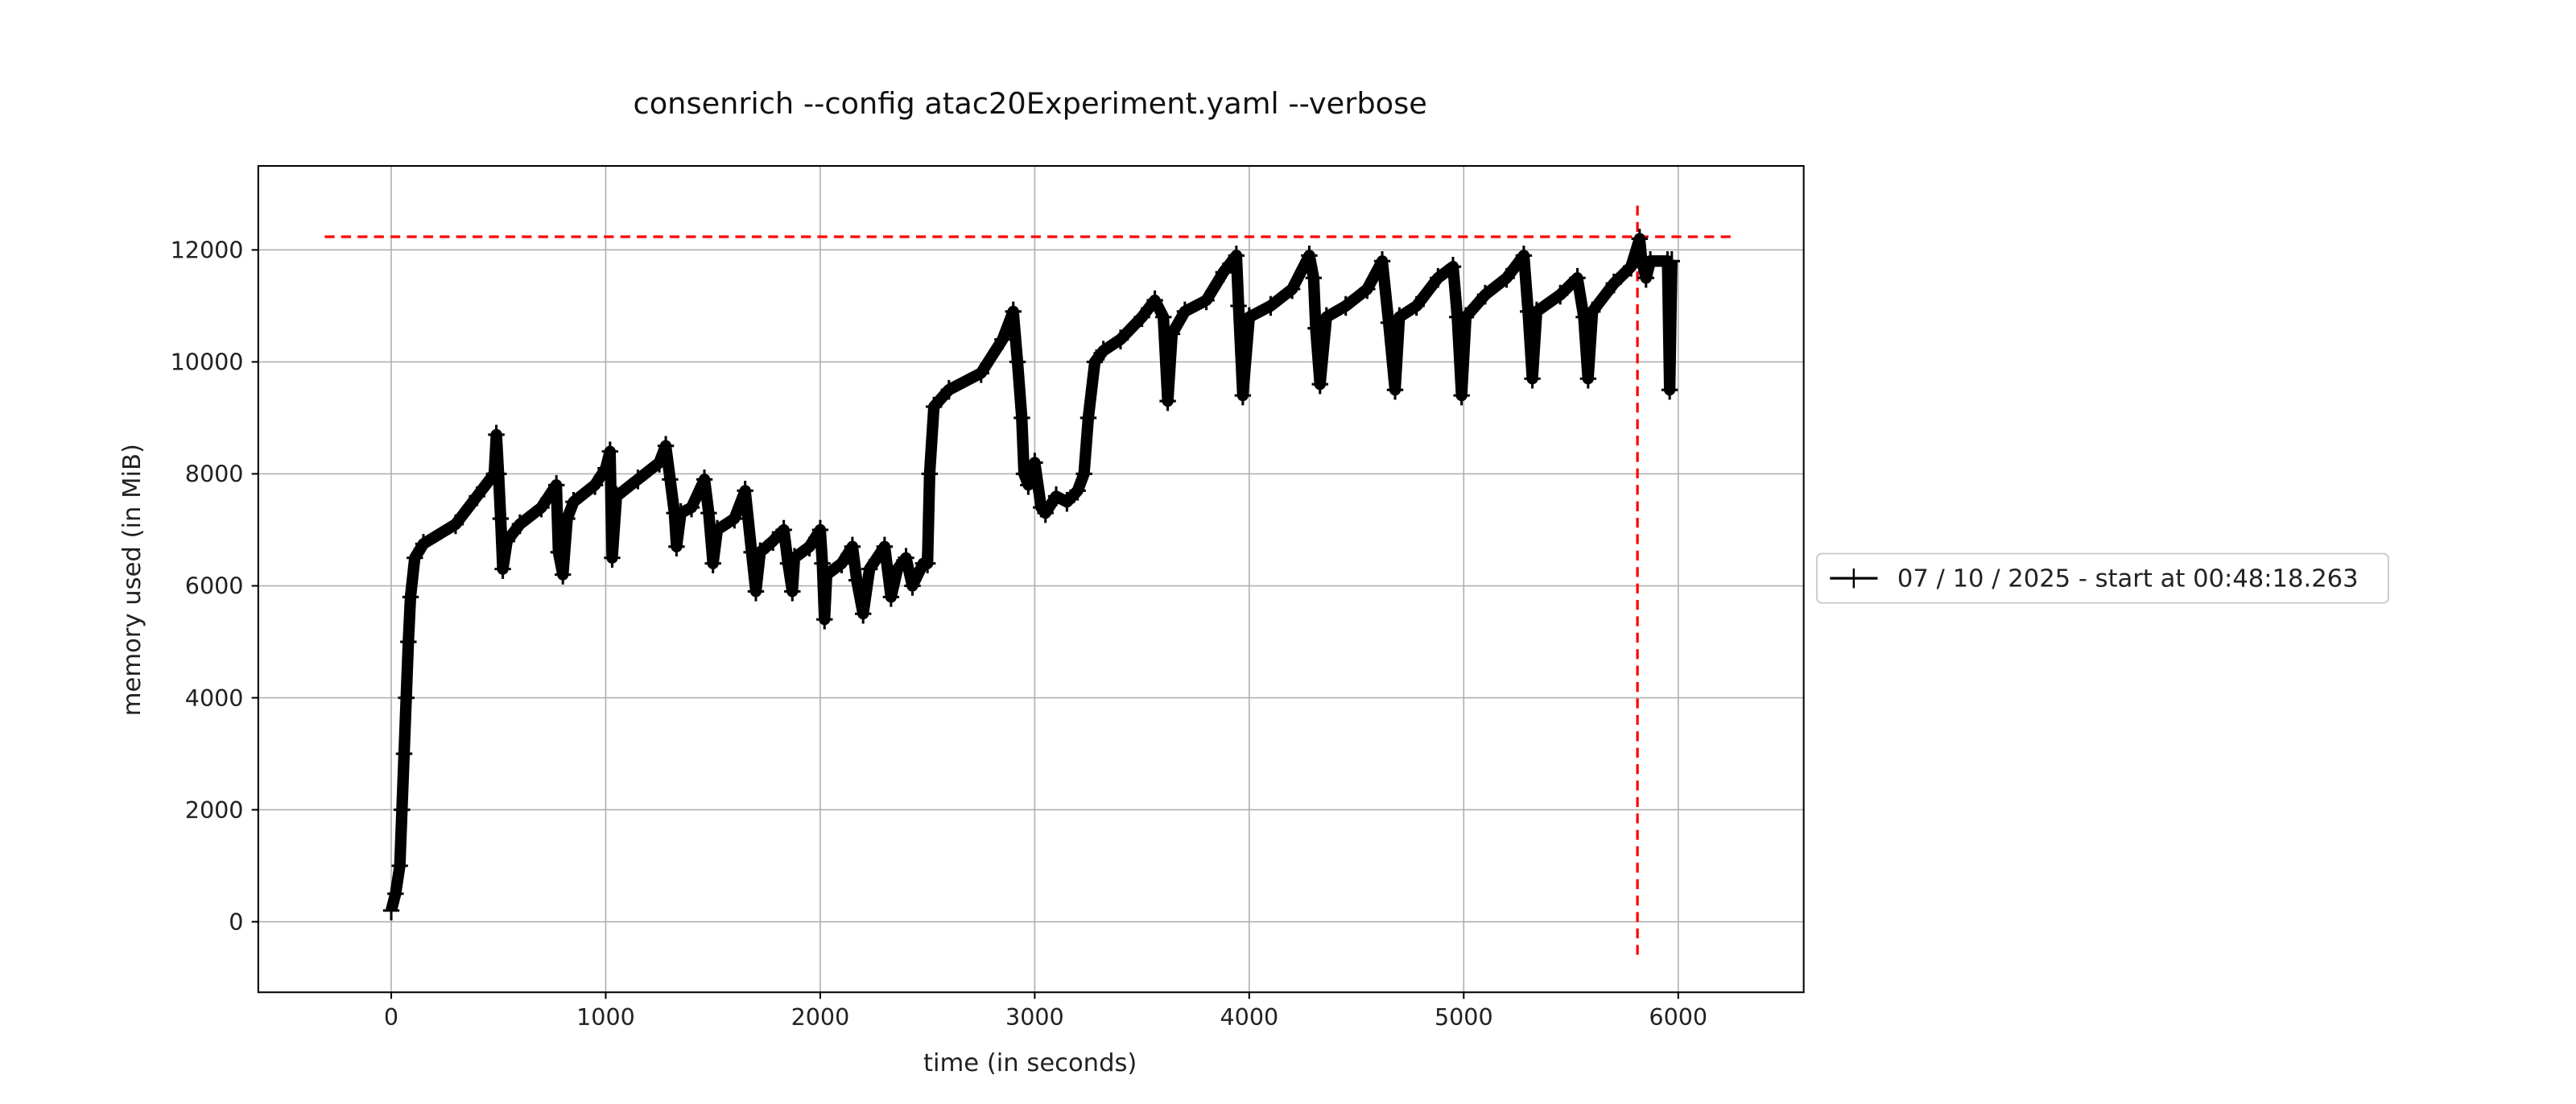 The height and width of the screenshot is (1104, 2576). What do you see at coordinates (207, 363) in the screenshot?
I see `y-tick-label: 10000` at bounding box center [207, 363].